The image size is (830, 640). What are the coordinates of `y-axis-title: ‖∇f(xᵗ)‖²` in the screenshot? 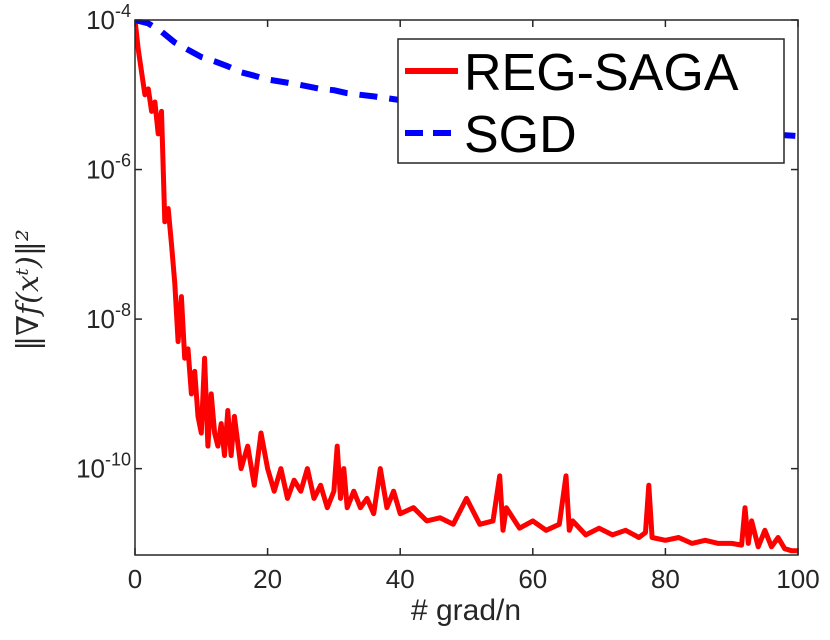 It's located at (28, 290).